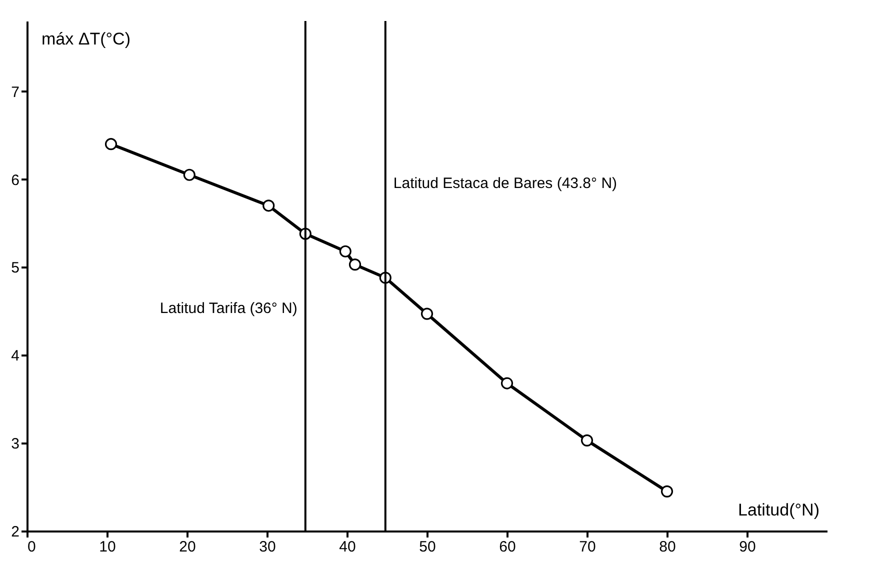 Image resolution: width=871 pixels, height=567 pixels. What do you see at coordinates (15, 444) in the screenshot?
I see `y-tick-label: 3` at bounding box center [15, 444].